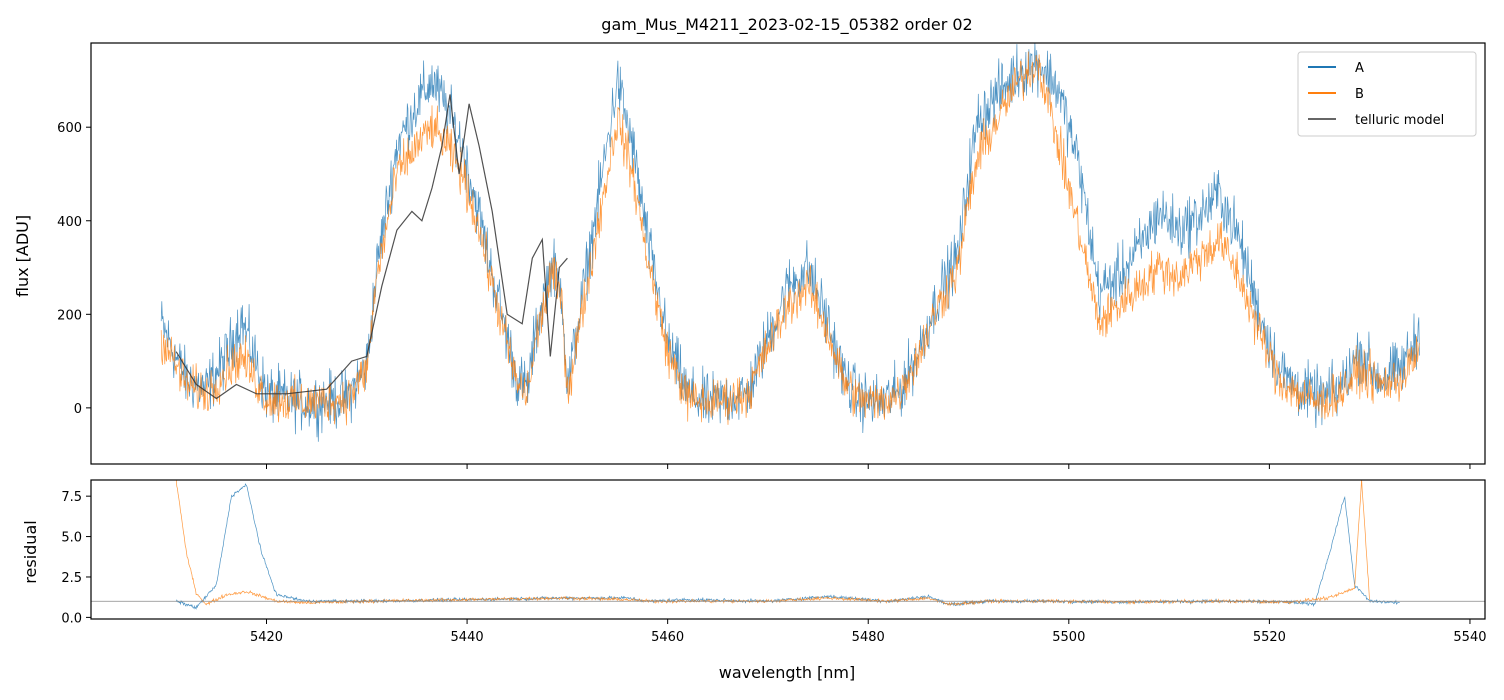 The width and height of the screenshot is (1504, 700). I want to click on flux-y-axis-label: flux [ADU], so click(22, 256).